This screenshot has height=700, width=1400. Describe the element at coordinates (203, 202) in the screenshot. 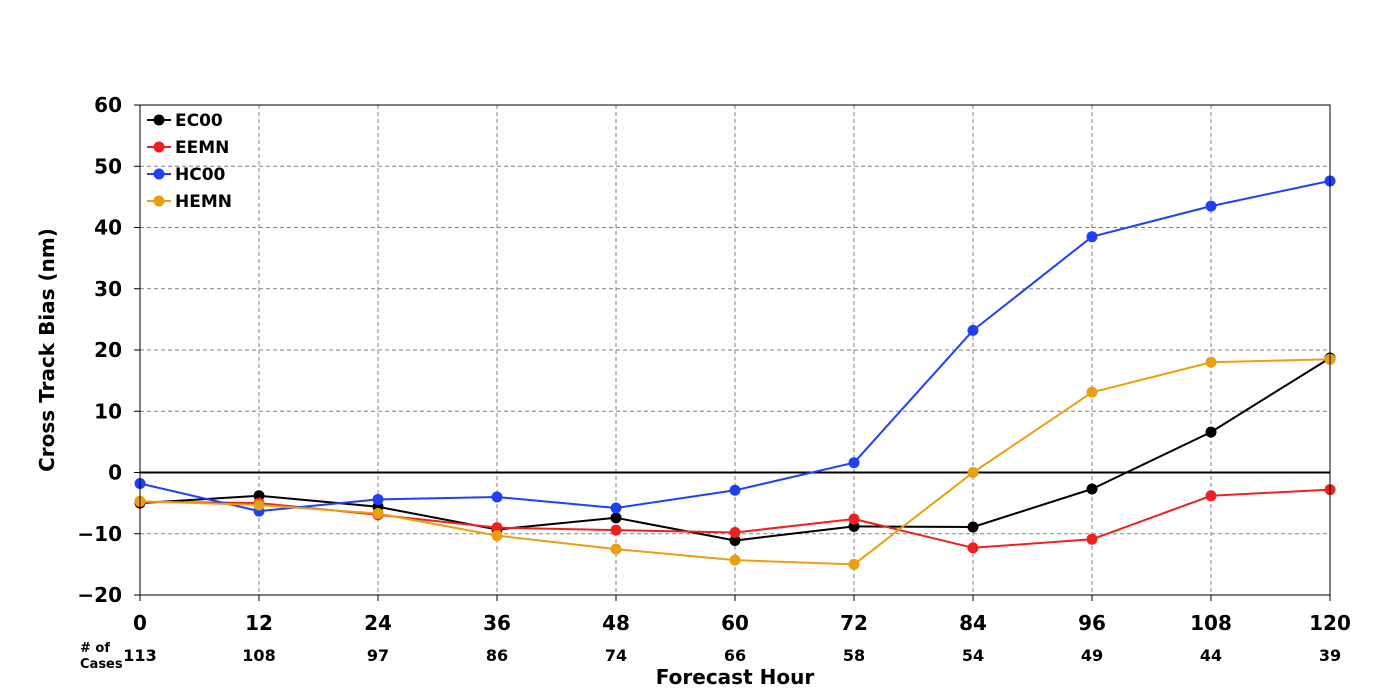

I see `legend-label-hemn: HEMN` at that location.